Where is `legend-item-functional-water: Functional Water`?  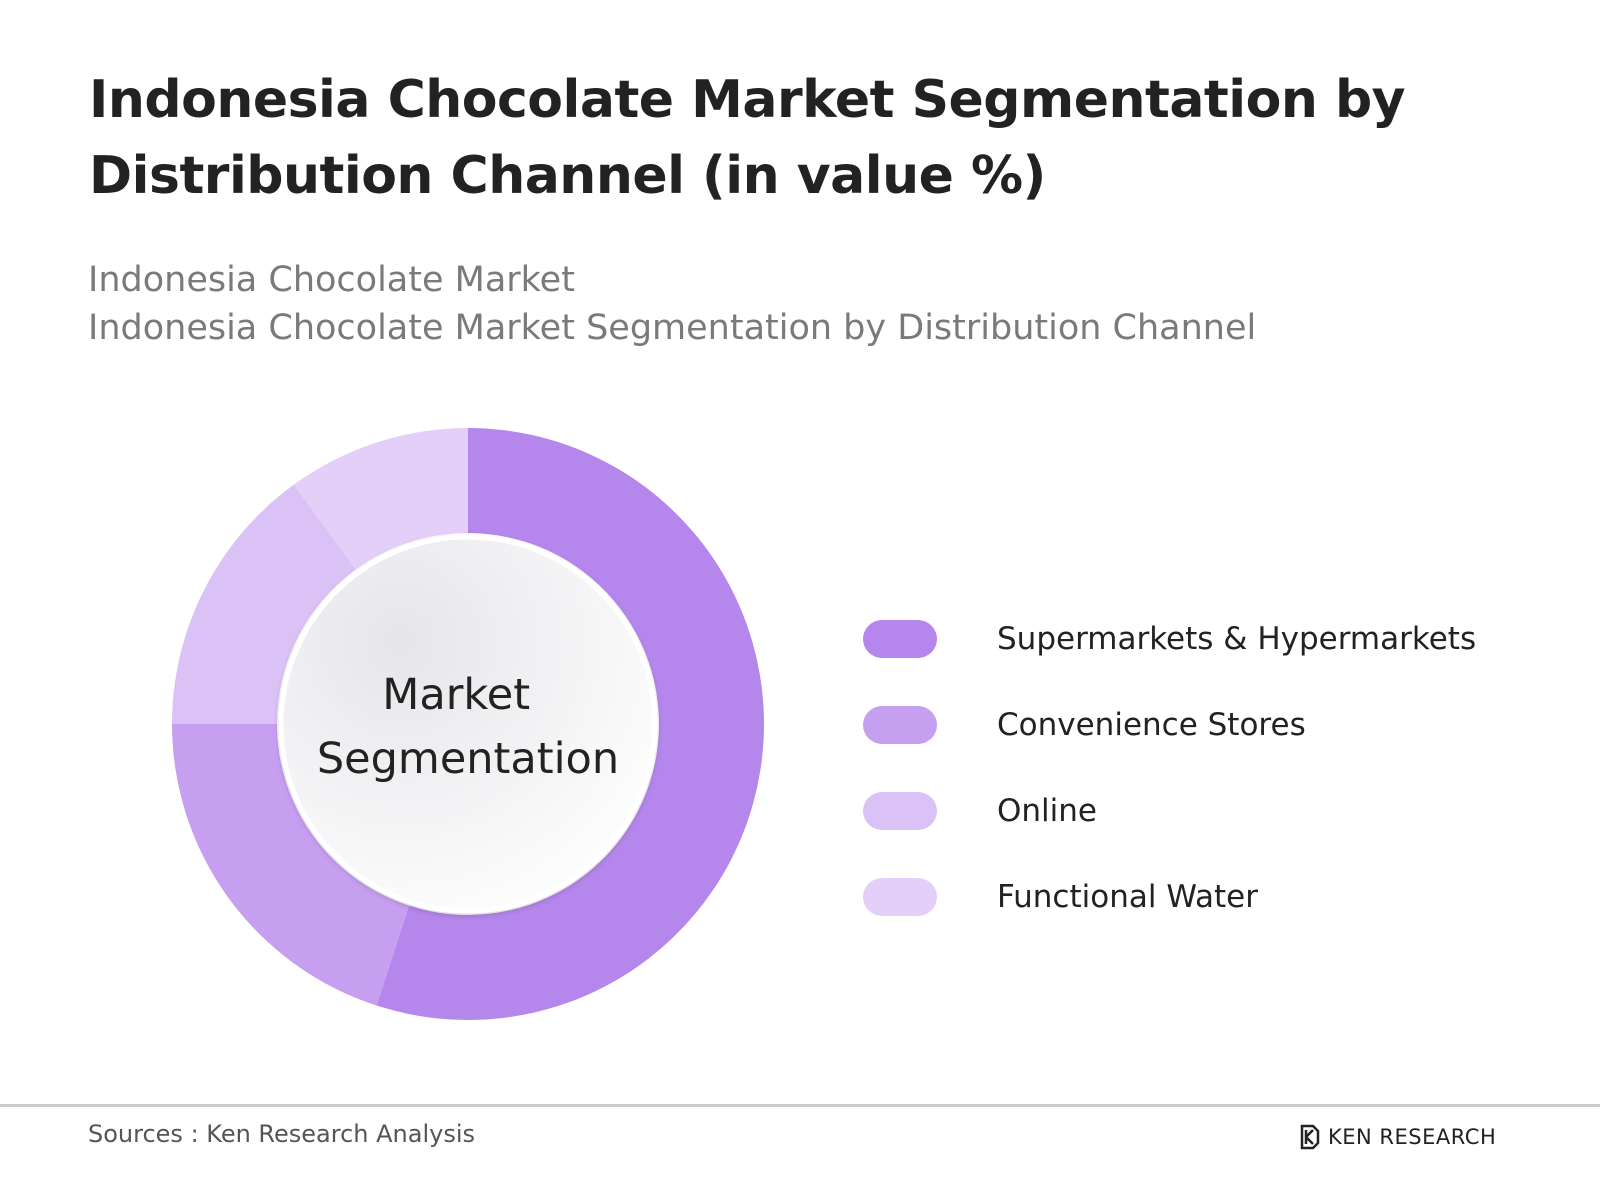 legend-item-functional-water: Functional Water is located at coordinates (1169, 897).